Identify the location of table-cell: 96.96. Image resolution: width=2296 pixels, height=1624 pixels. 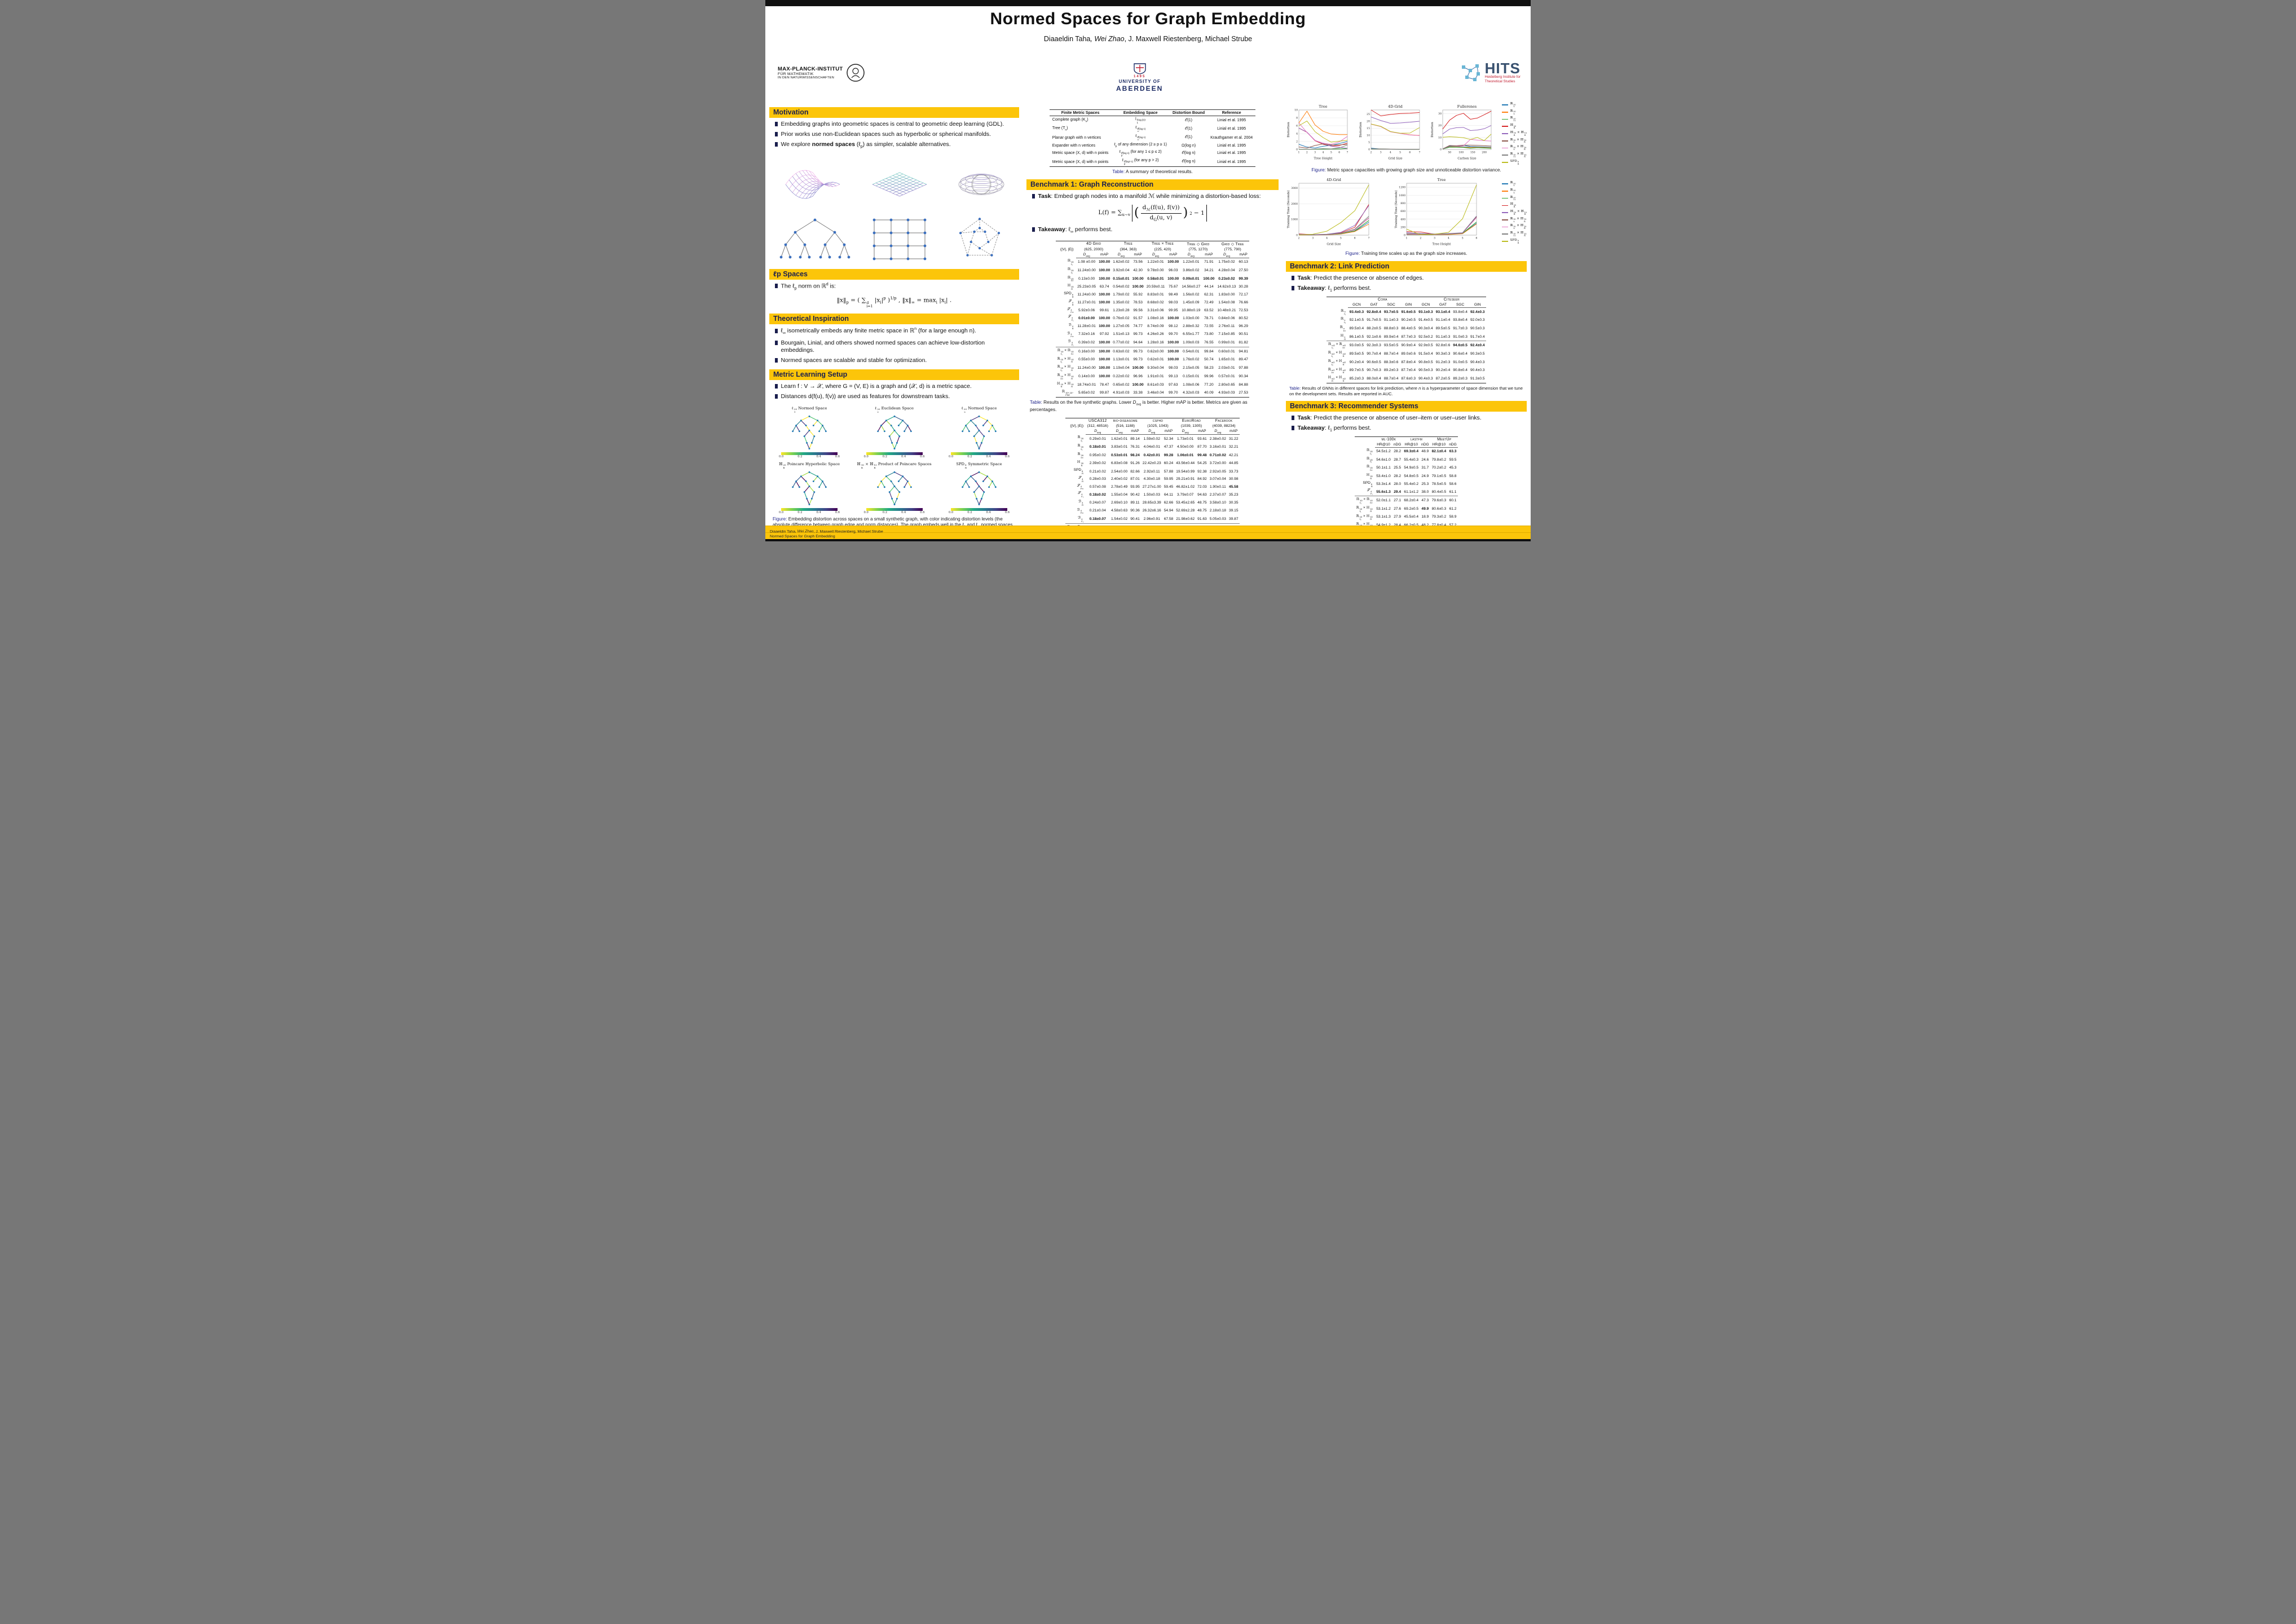
(1138, 376).